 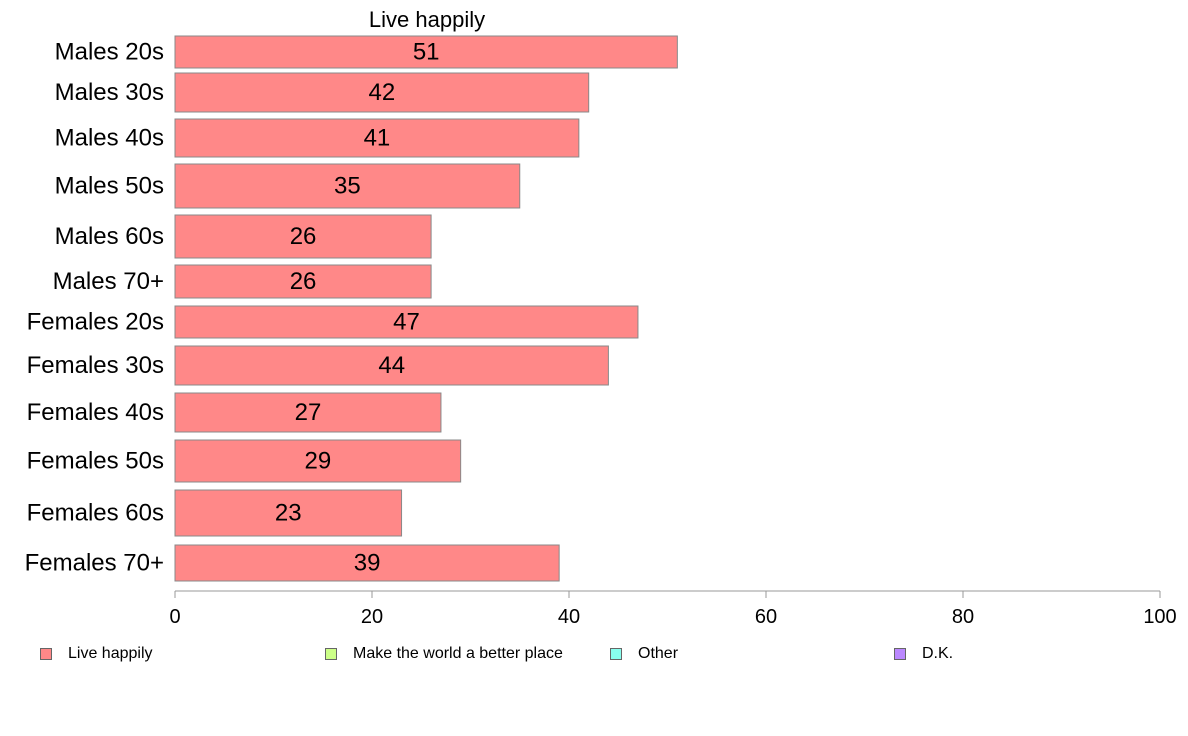 What do you see at coordinates (110, 653) in the screenshot?
I see `legend-label: Live happily` at bounding box center [110, 653].